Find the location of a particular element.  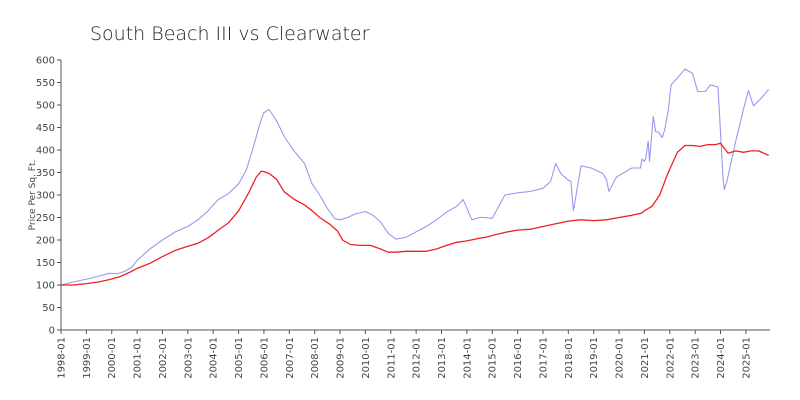

x-tick-label: 2009-01 is located at coordinates (341, 358).